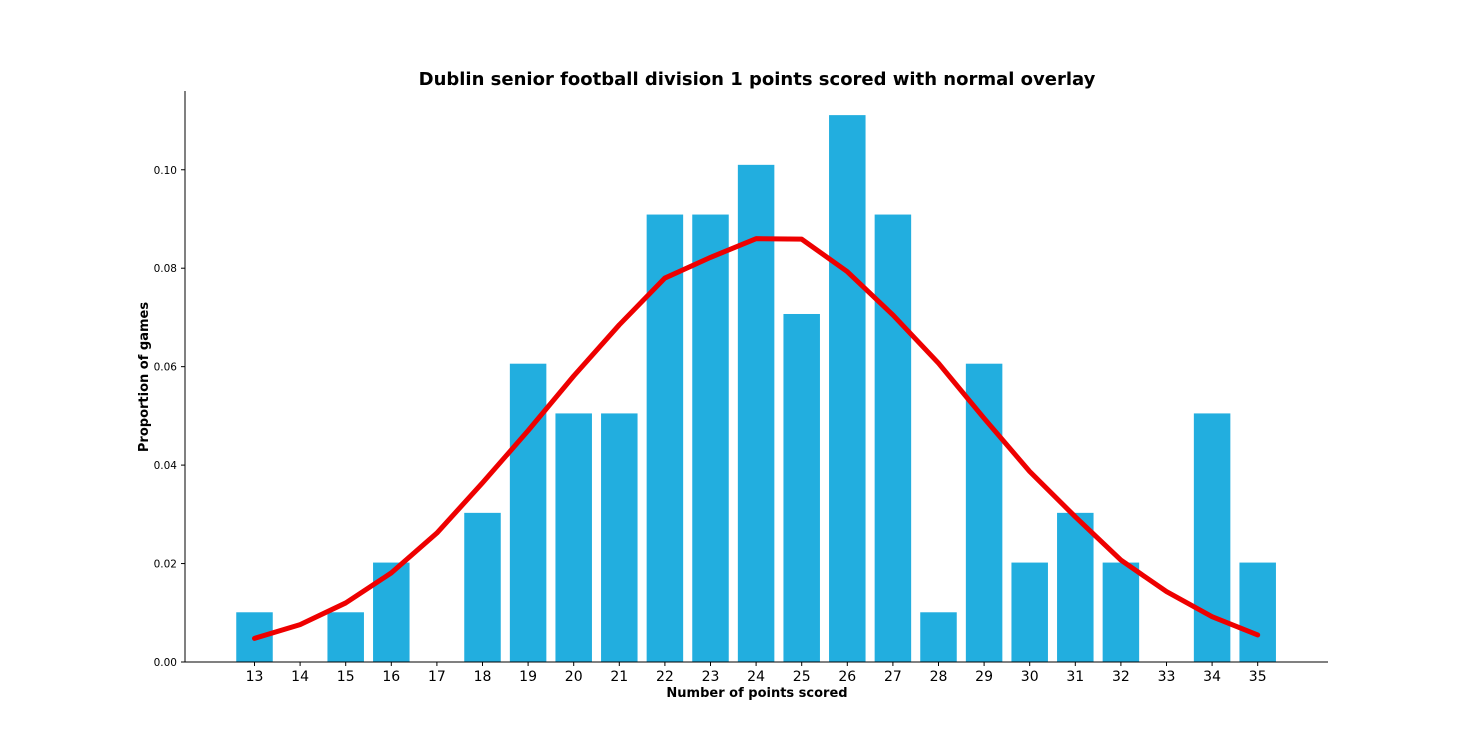 This screenshot has height=756, width=1476. Describe the element at coordinates (756, 693) in the screenshot. I see `x-axis-label: Number of points scored` at that location.